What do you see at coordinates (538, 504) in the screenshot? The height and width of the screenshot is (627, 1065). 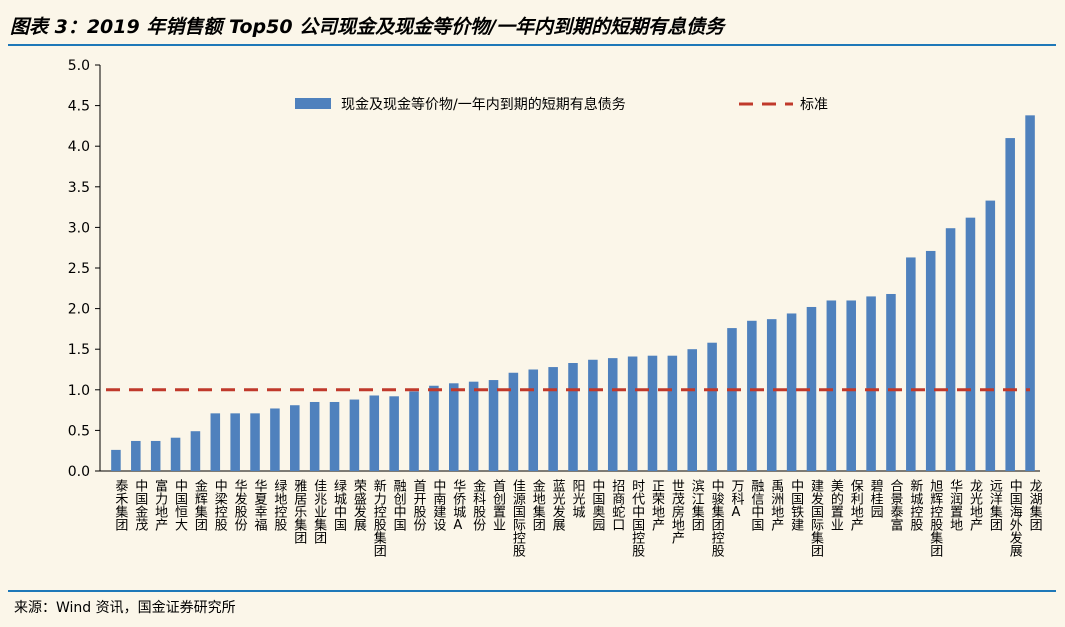 I see `x-tick-label: 金地集团` at bounding box center [538, 504].